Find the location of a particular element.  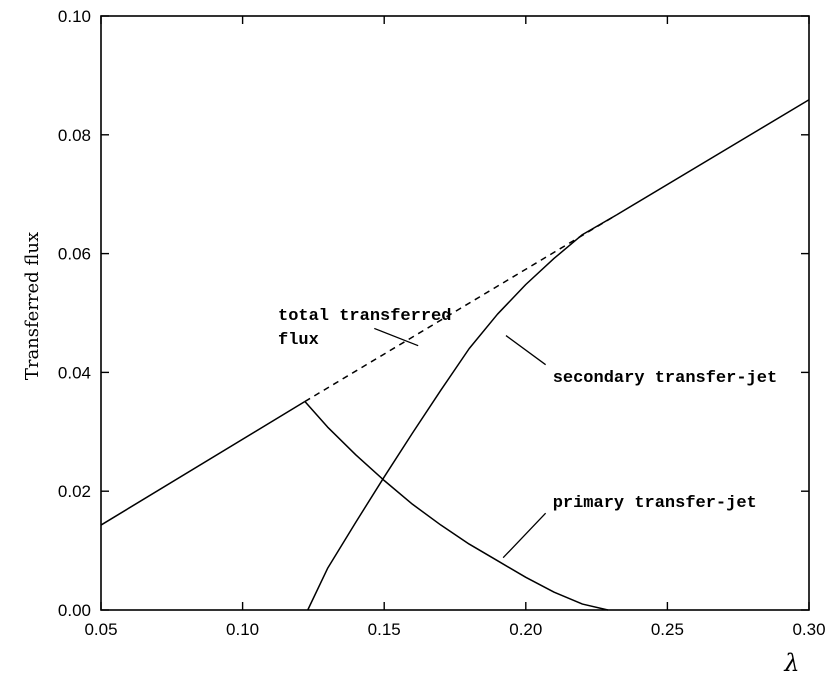

y-tick-label: 0.06 is located at coordinates (74, 254).